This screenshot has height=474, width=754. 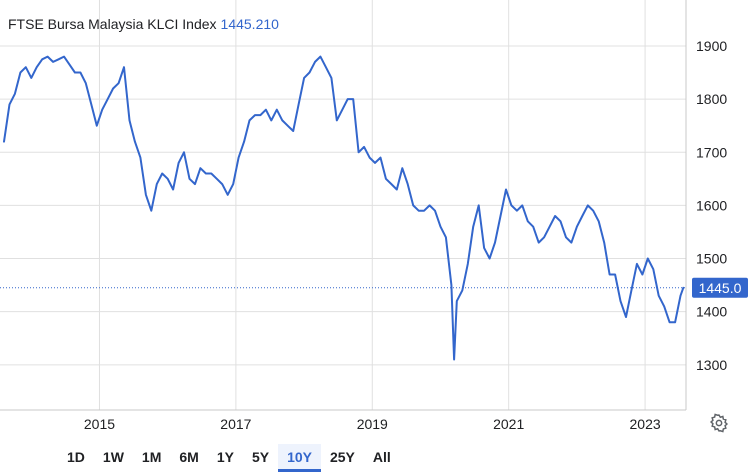 I want to click on range-button-5y: 5Y, so click(x=260, y=457).